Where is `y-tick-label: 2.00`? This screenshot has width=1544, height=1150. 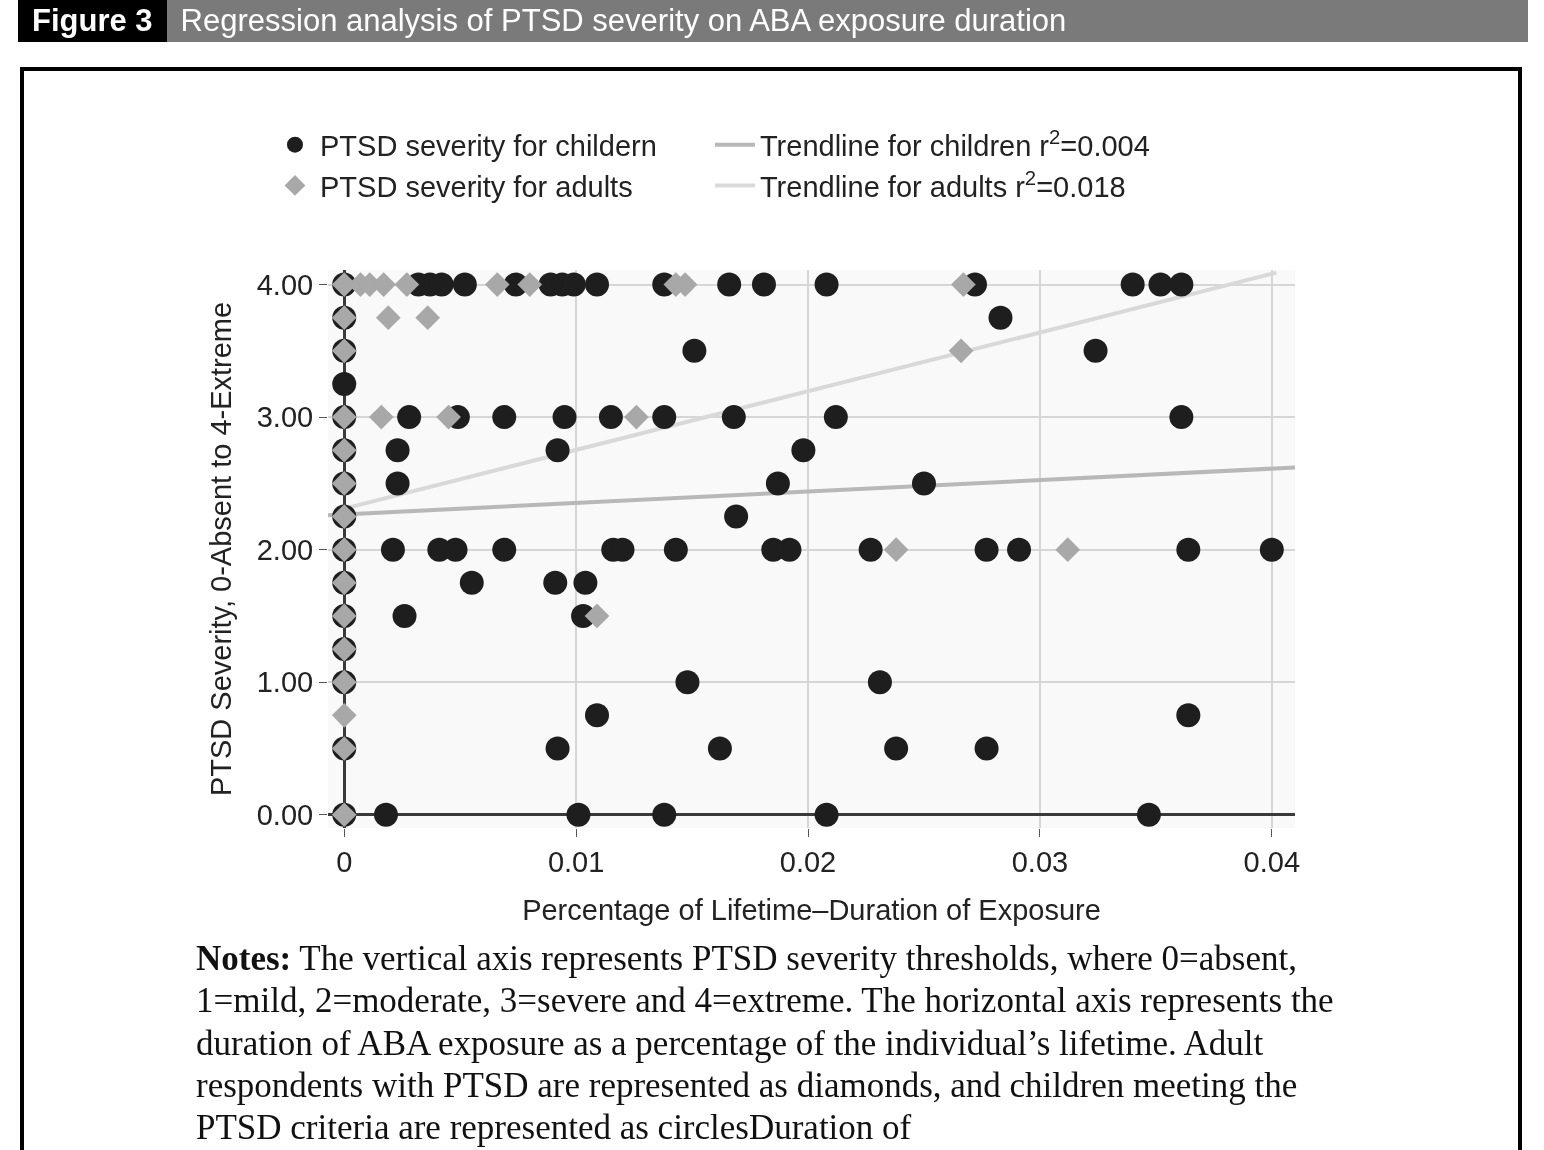 y-tick-label: 2.00 is located at coordinates (285, 549).